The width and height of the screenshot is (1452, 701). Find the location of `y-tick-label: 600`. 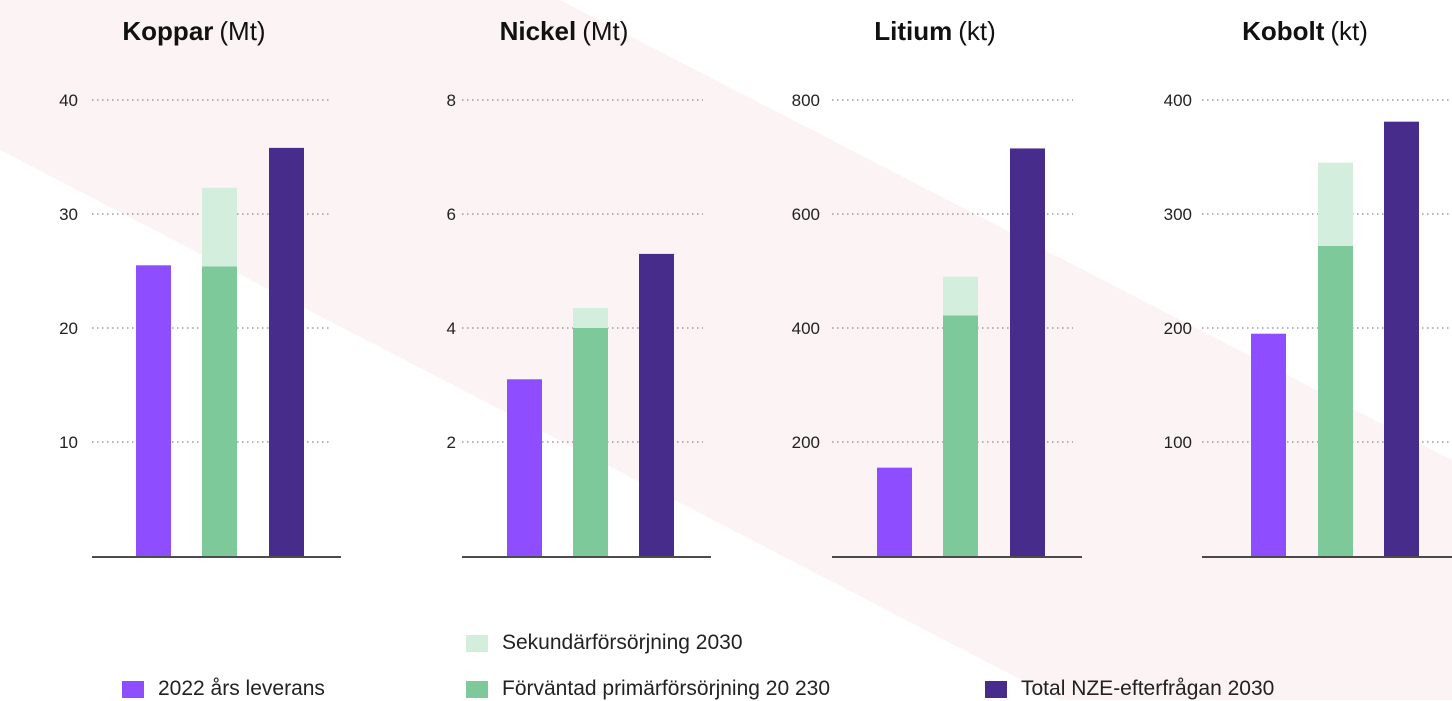

y-tick-label: 600 is located at coordinates (806, 214).